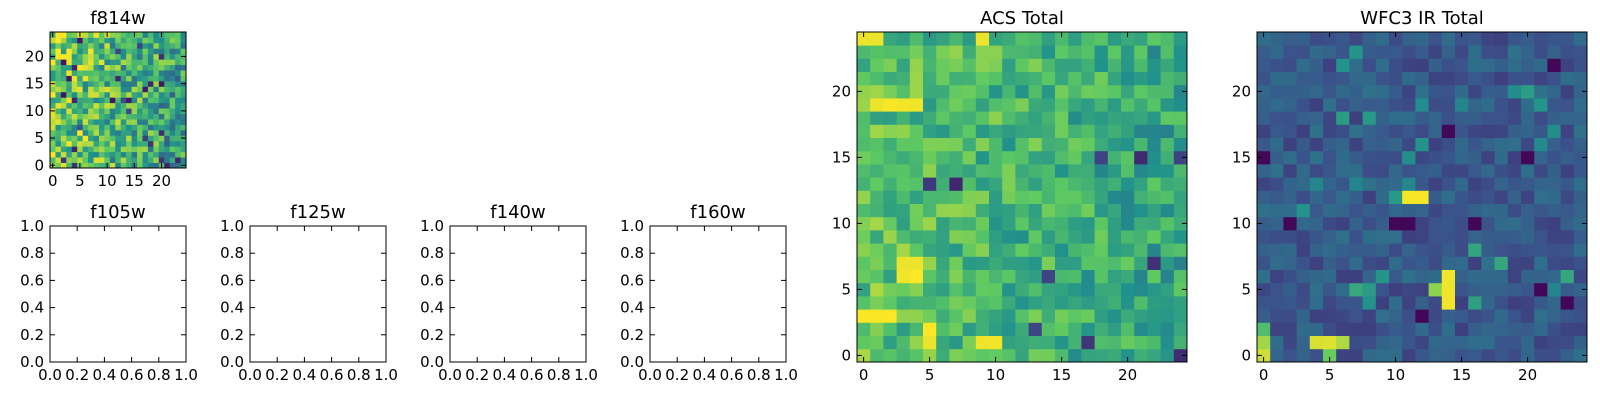 The height and width of the screenshot is (400, 1600). Describe the element at coordinates (846, 355) in the screenshot. I see `y-tick-label: 0` at that location.